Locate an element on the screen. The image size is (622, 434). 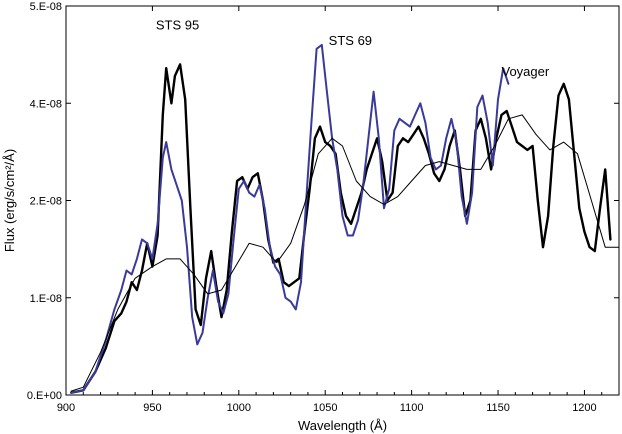
annotation-layer: STS 95 STS 69 Voyager is located at coordinates (353, 48).